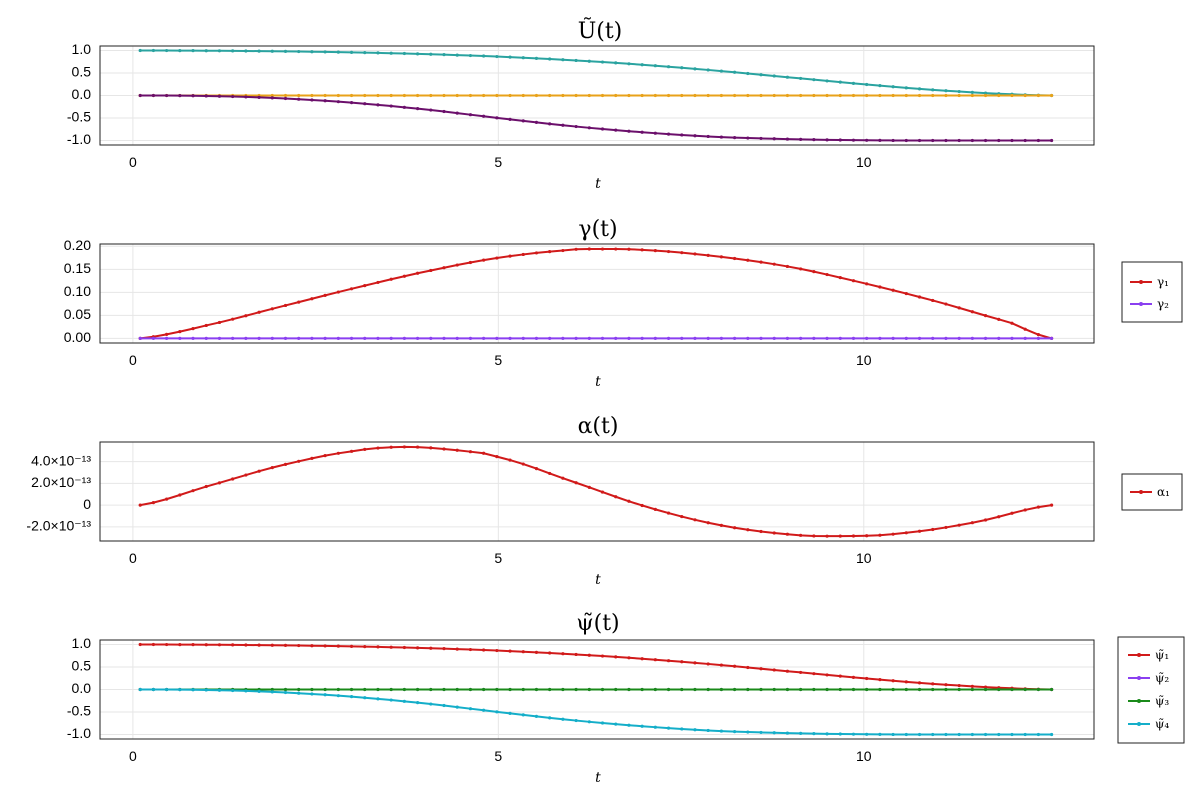 This screenshot has width=1200, height=800. I want to click on y-tick-label: 0.0, so click(82, 688).